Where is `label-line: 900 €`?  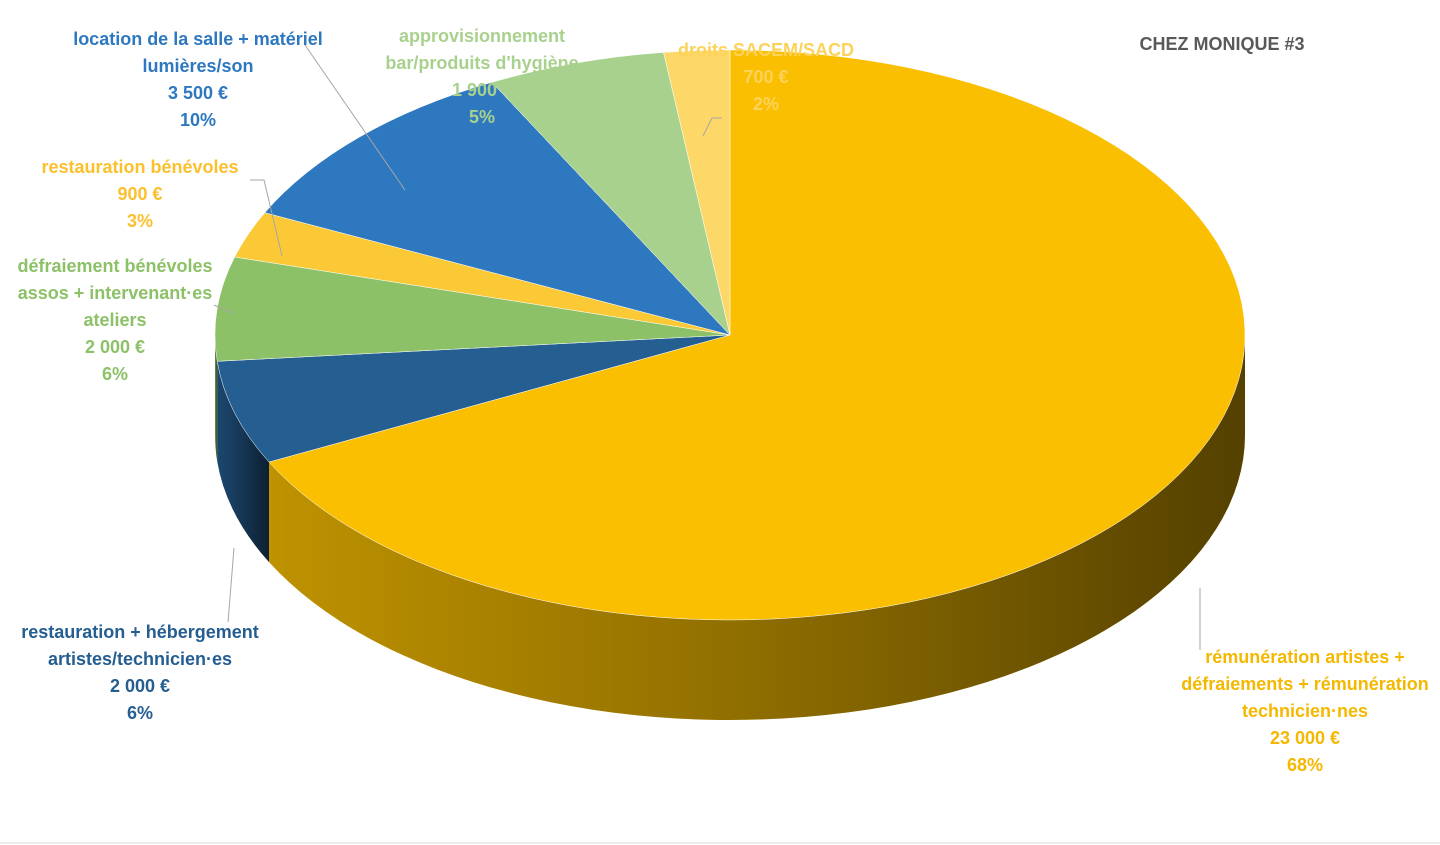
label-line: 900 € is located at coordinates (139, 194).